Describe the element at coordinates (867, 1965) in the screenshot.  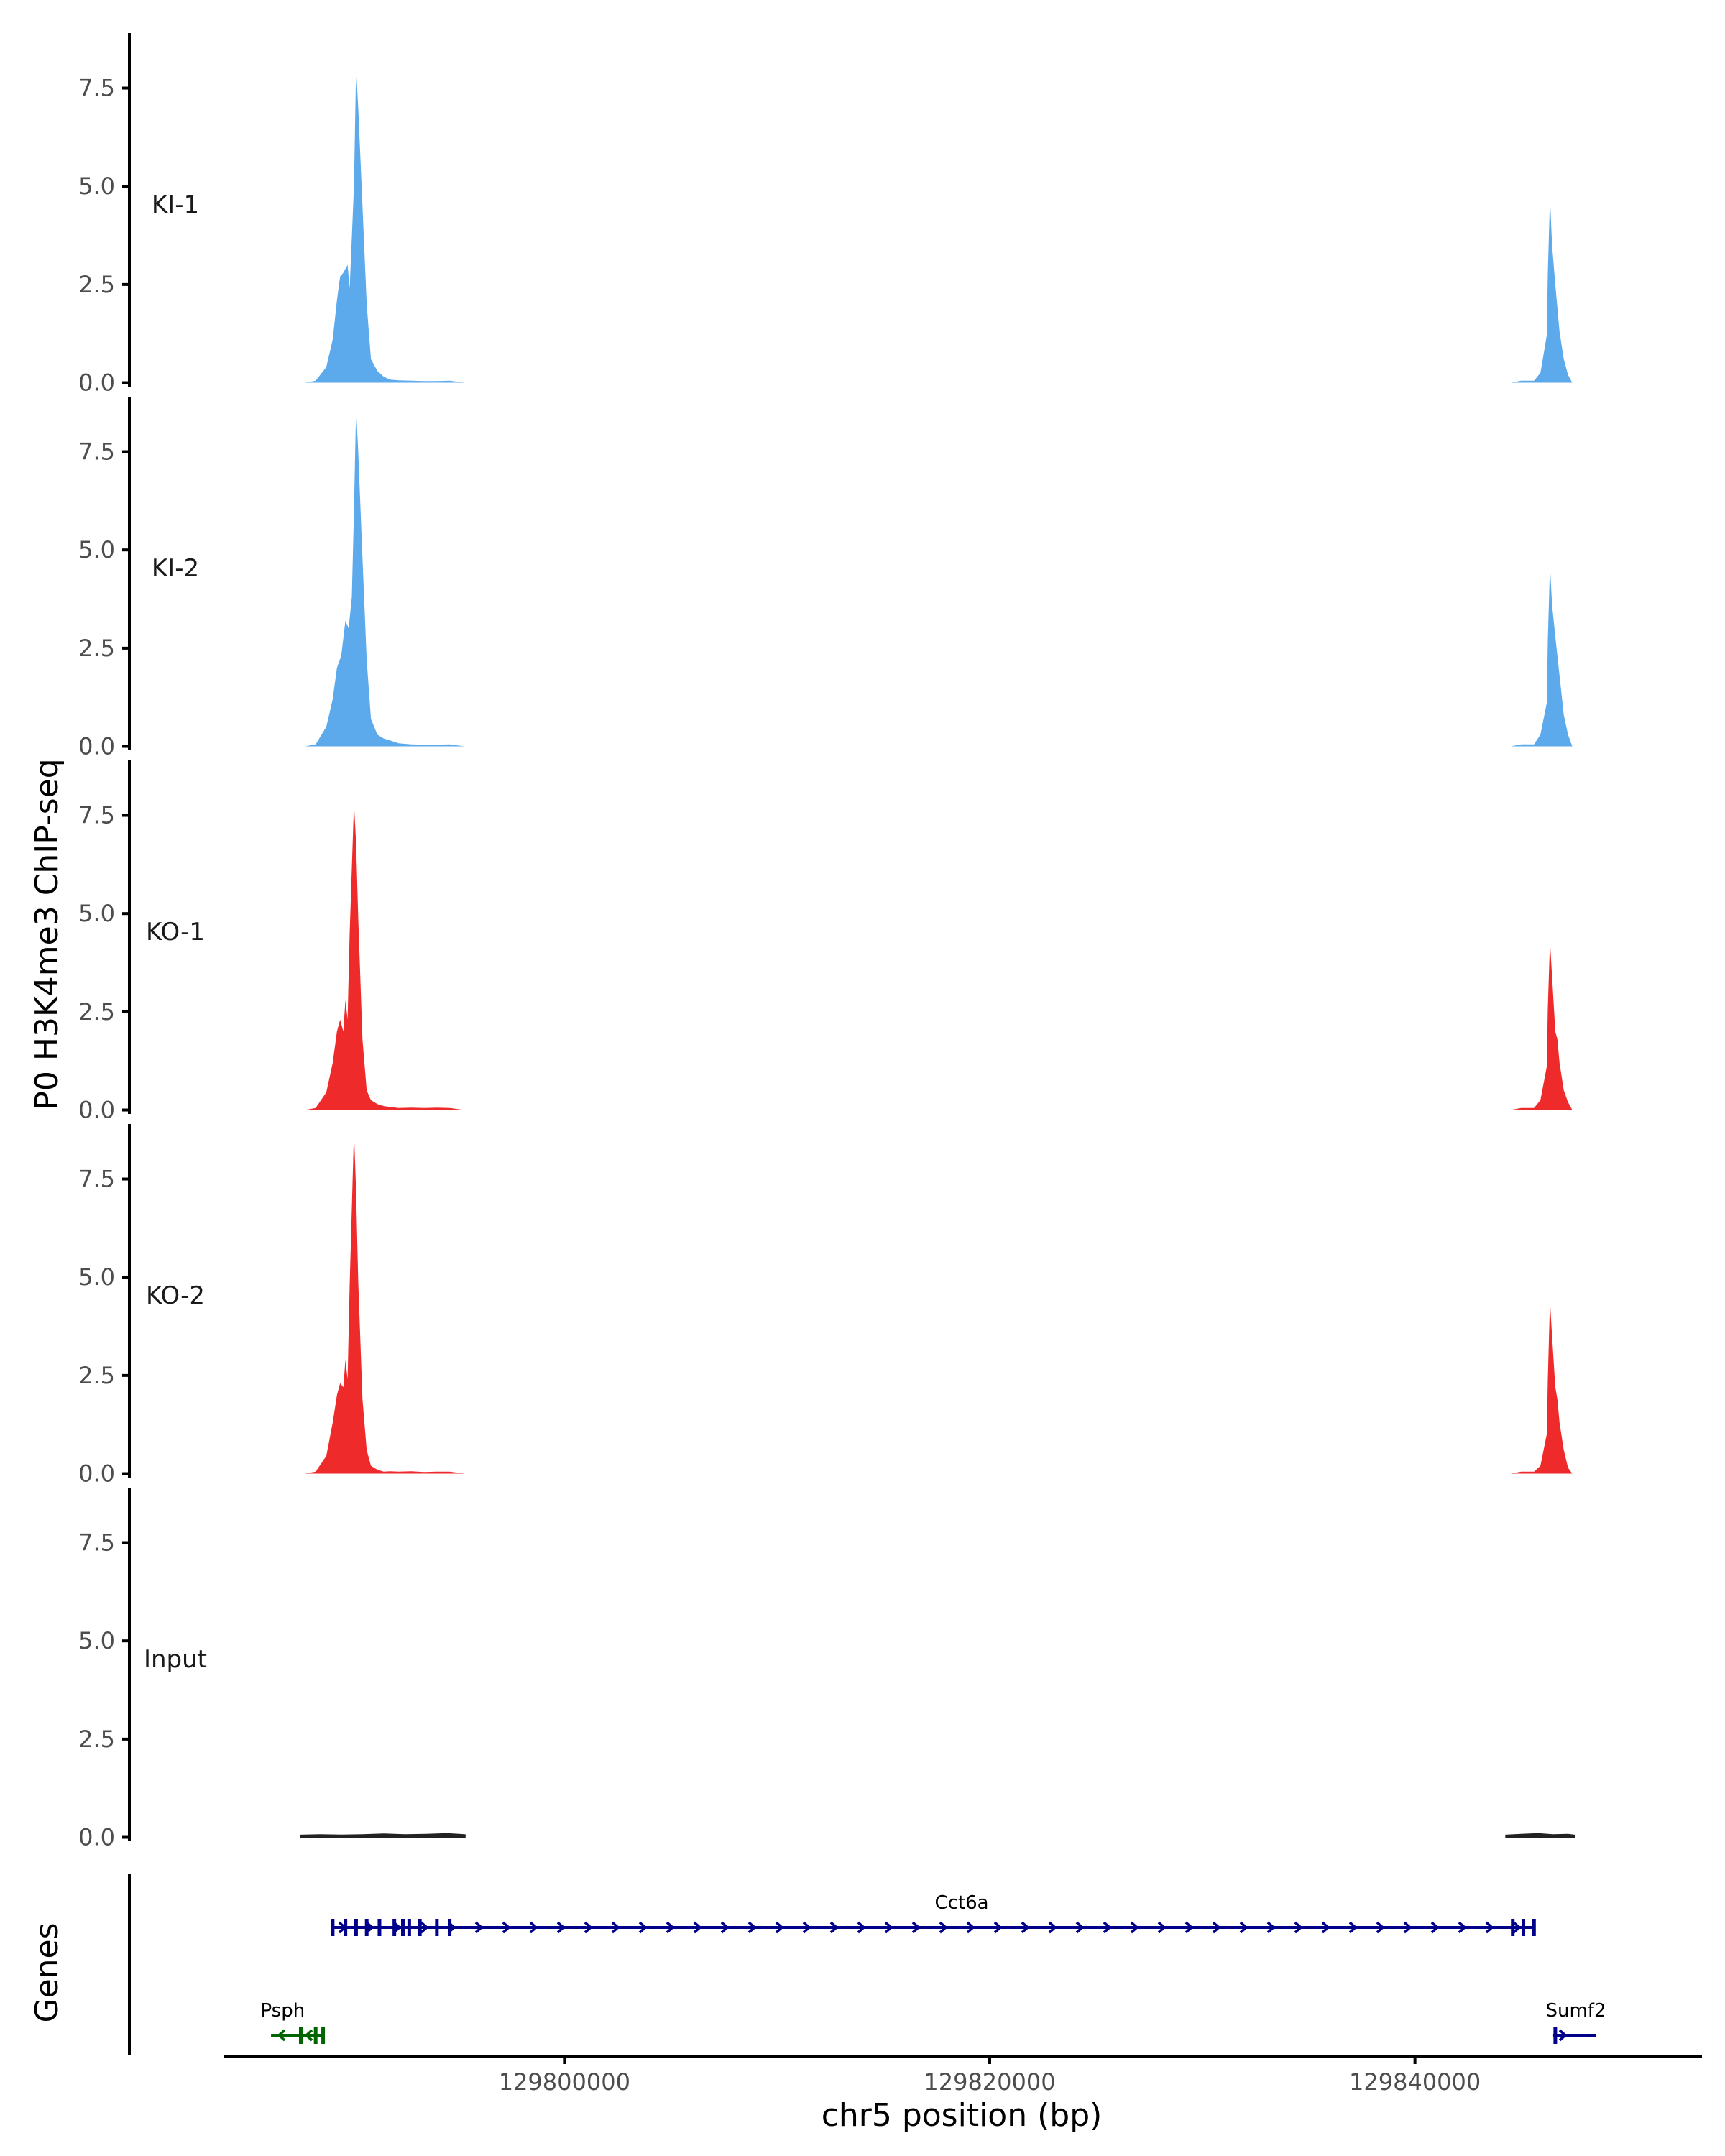
I see `gene-track: Cct6a Psph Sumf2` at that location.